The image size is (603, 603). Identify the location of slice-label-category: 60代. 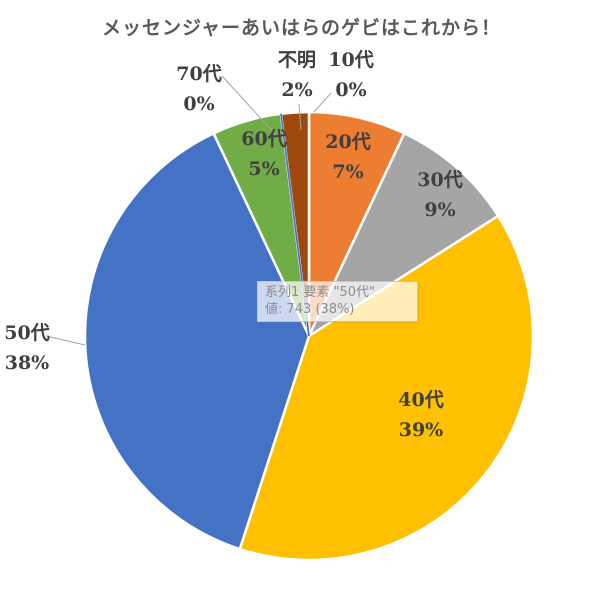
(264, 139).